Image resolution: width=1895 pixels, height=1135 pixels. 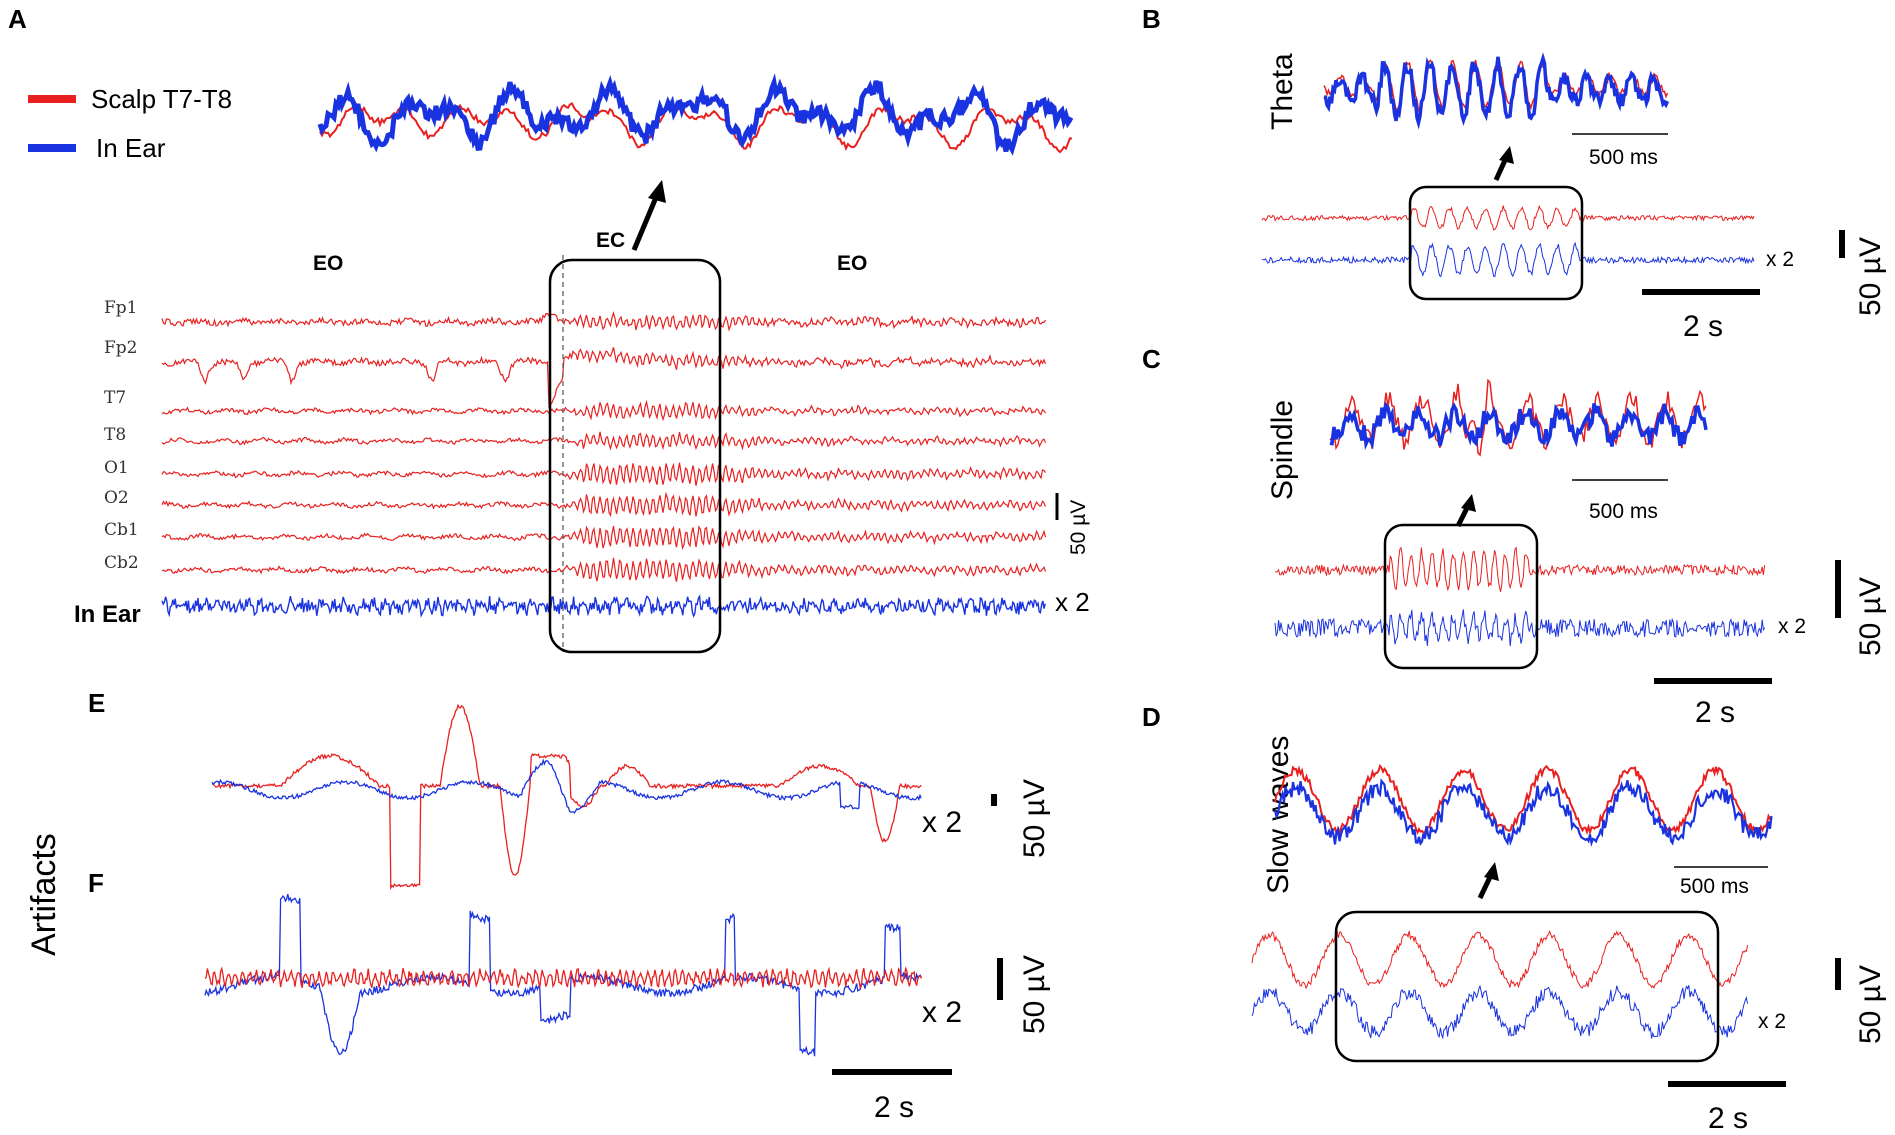 I want to click on channel-label-t7: T7, so click(x=115, y=398).